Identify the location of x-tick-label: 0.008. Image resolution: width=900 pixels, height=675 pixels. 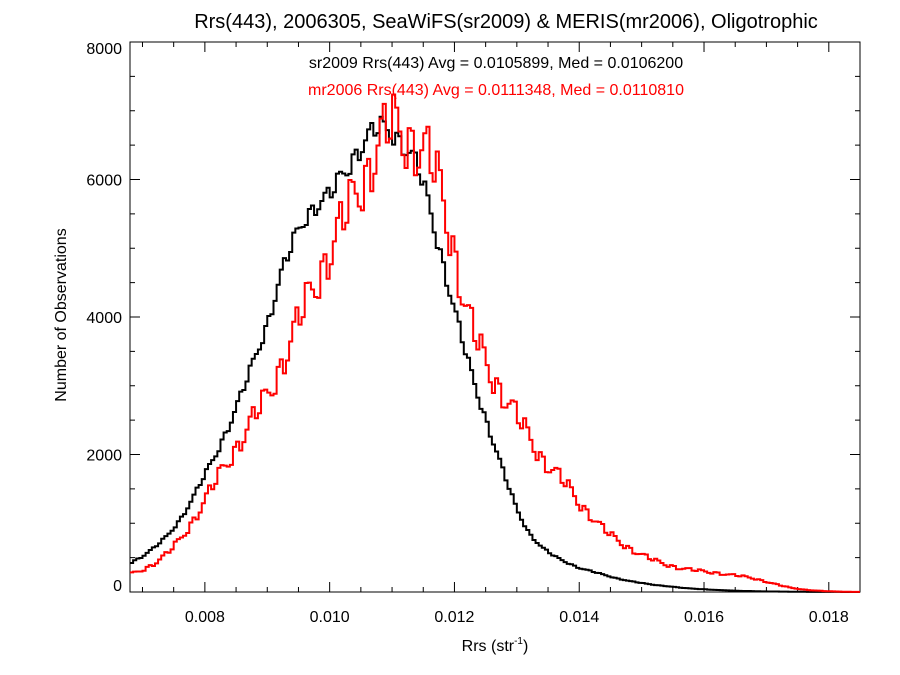
(205, 617).